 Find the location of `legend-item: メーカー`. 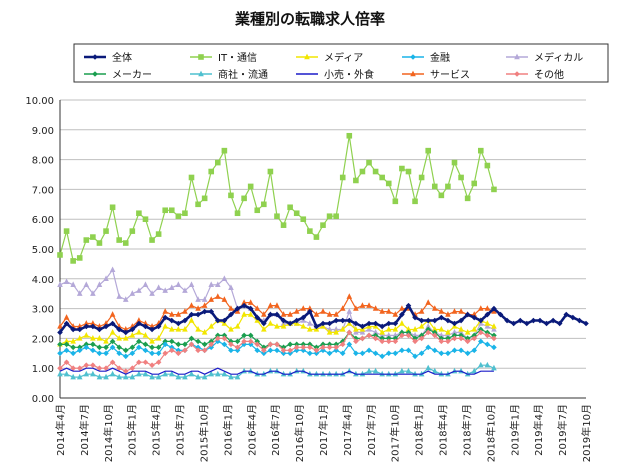

legend-item: メーカー is located at coordinates (118, 75).